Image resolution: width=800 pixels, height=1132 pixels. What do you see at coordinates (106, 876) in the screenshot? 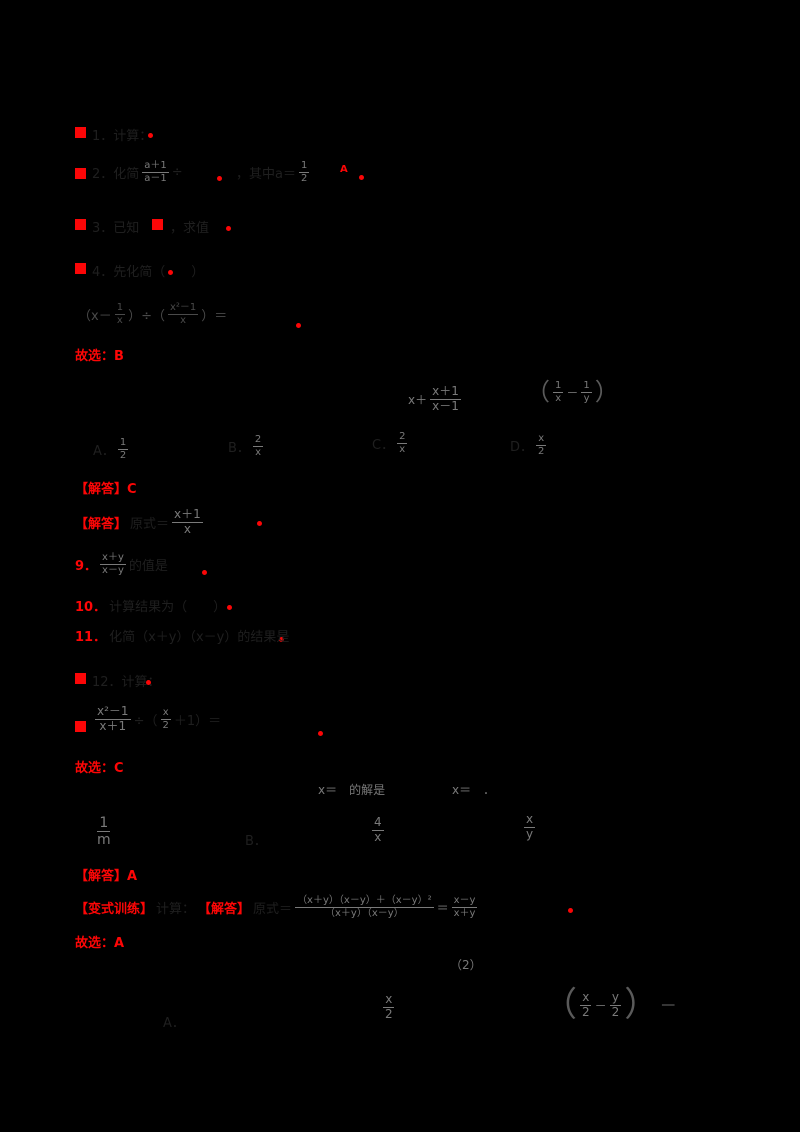
I see `answer-label-a: 【解答】A` at bounding box center [106, 876].